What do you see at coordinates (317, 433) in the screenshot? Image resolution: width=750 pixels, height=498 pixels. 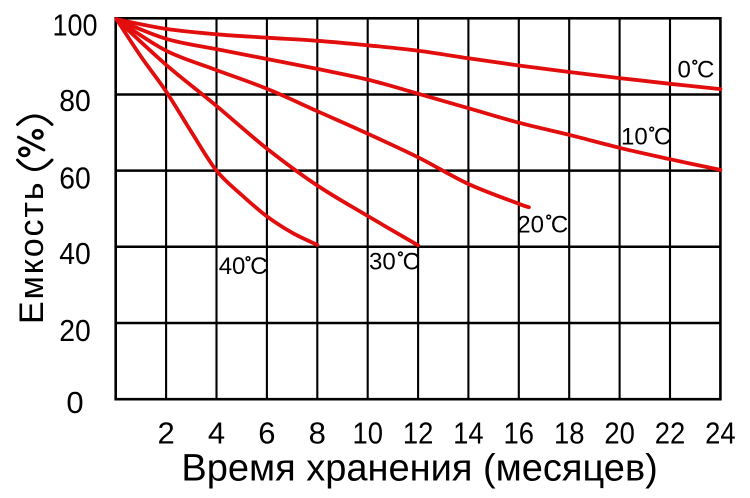 I see `svg-text: 8` at bounding box center [317, 433].